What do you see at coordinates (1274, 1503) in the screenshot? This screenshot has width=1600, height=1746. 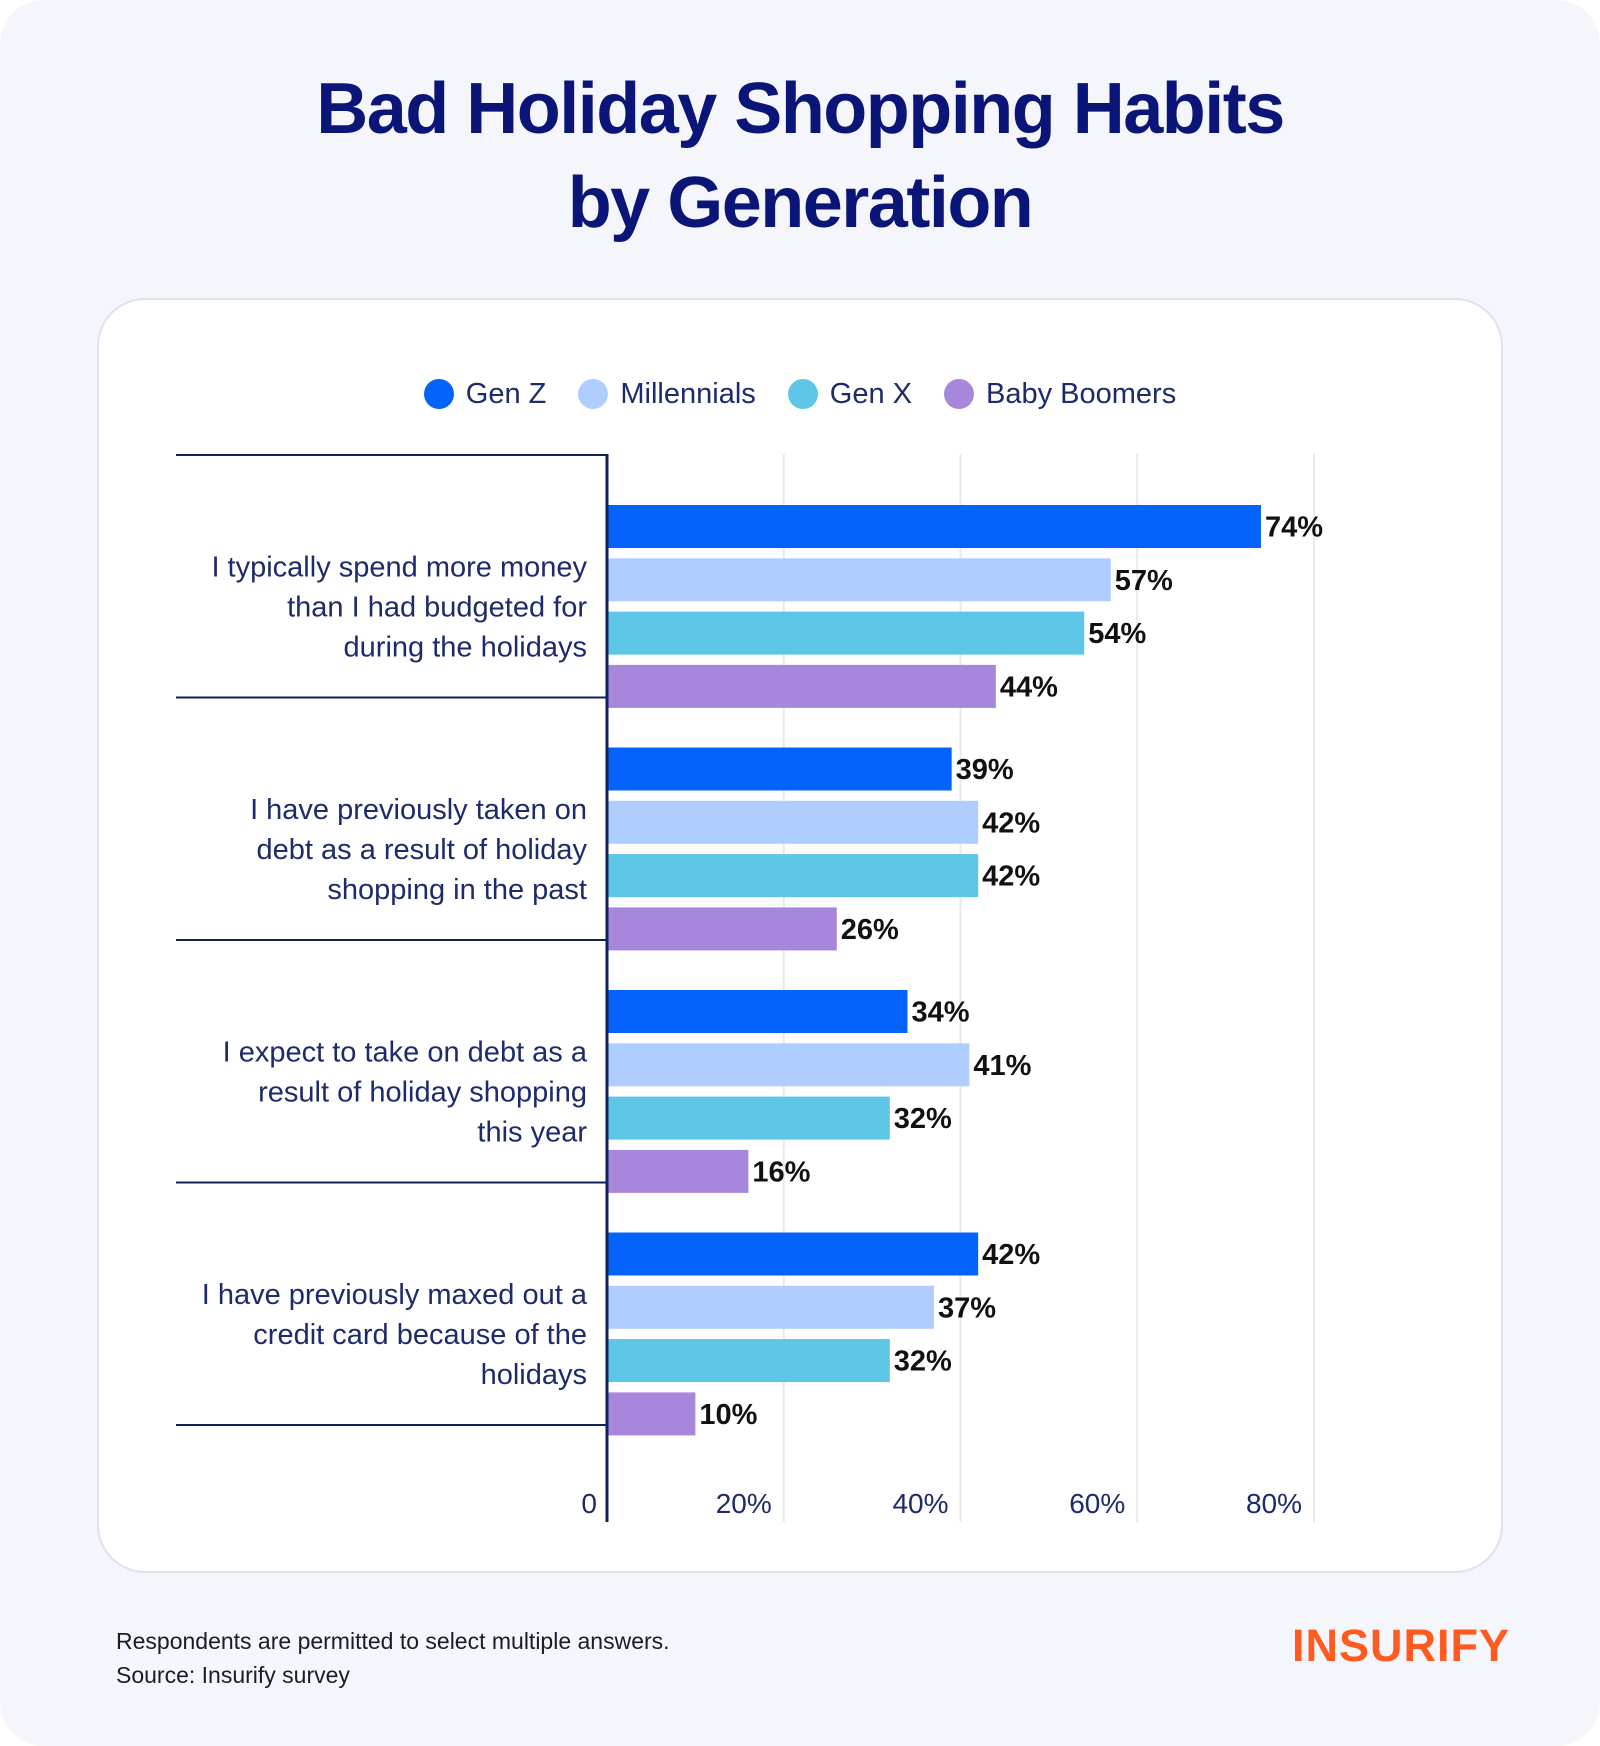 I see `x-tick-label: 80%` at bounding box center [1274, 1503].